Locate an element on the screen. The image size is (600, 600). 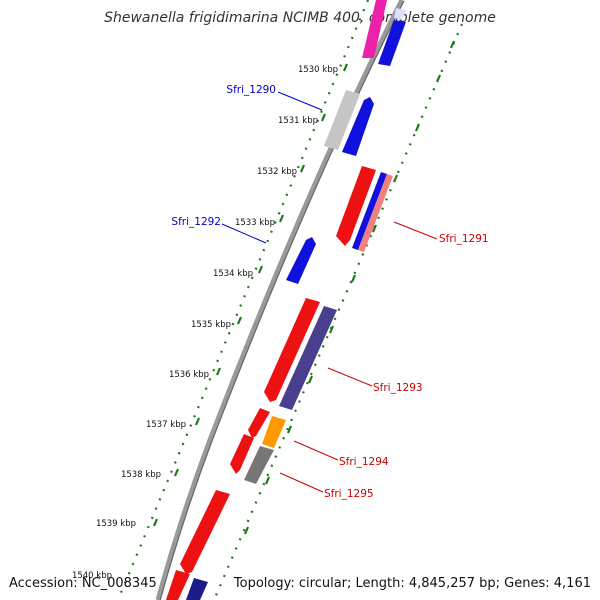
gene-label-sfri-1295: Sfri_1295 is located at coordinates (349, 494).